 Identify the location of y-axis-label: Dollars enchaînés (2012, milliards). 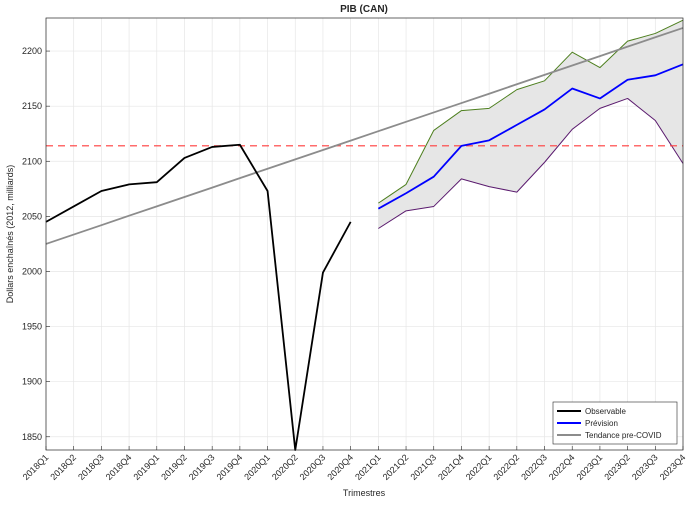
(10, 234).